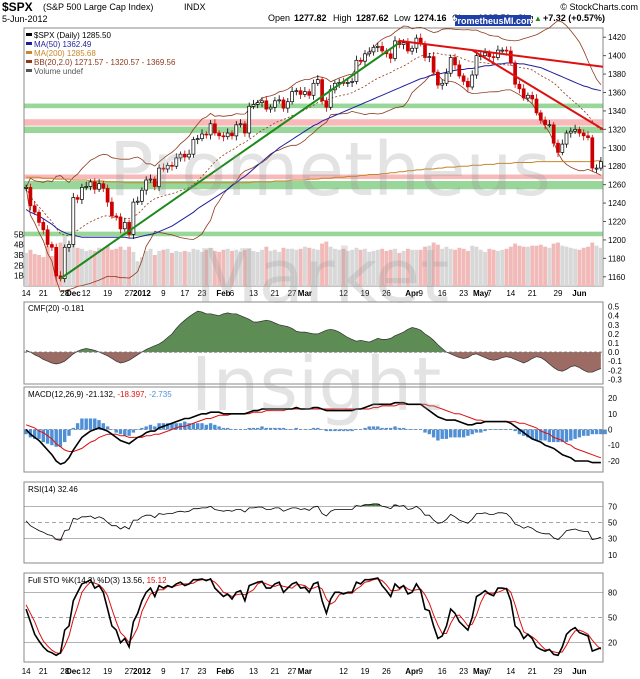  Describe the element at coordinates (322, 277) in the screenshot. I see `watermark-line-2: Market` at that location.